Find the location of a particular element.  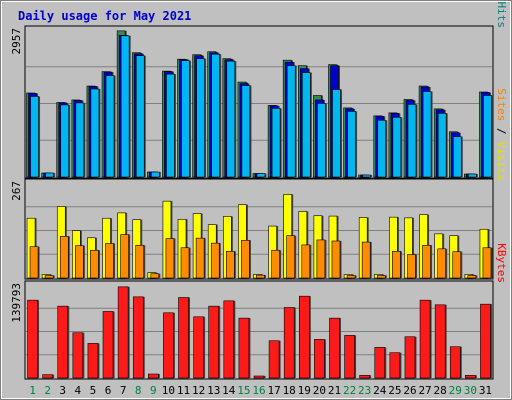

panel-kbytes-legend: KBytes is located at coordinates (501, 263).